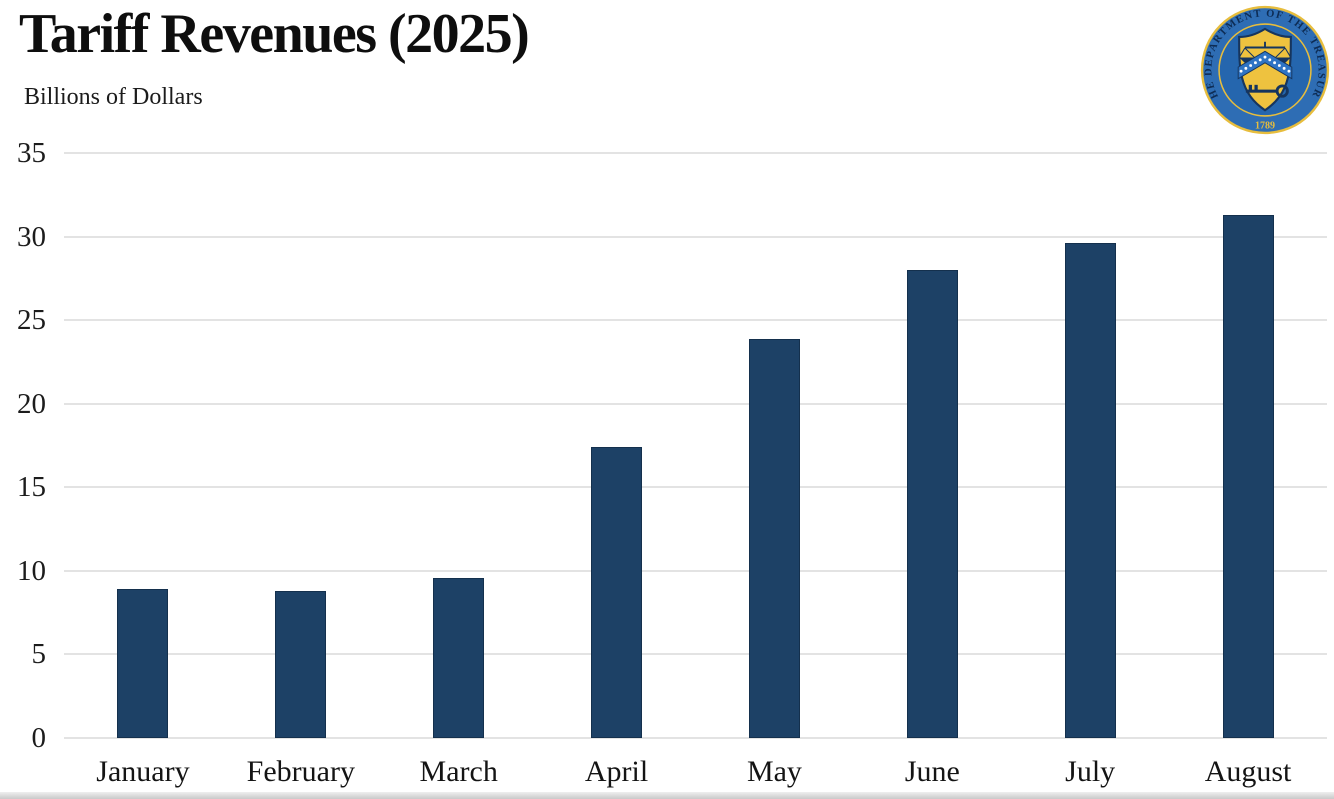 This screenshot has width=1334, height=799. What do you see at coordinates (459, 657) in the screenshot?
I see `bar-march` at bounding box center [459, 657].